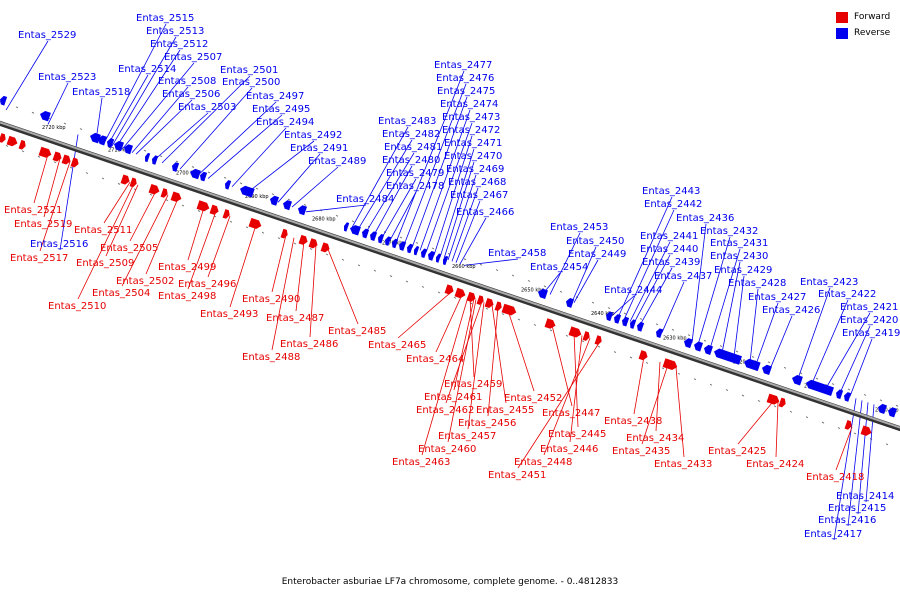 This screenshot has height=600, width=900. I want to click on forward-label: Forward, so click(872, 17).